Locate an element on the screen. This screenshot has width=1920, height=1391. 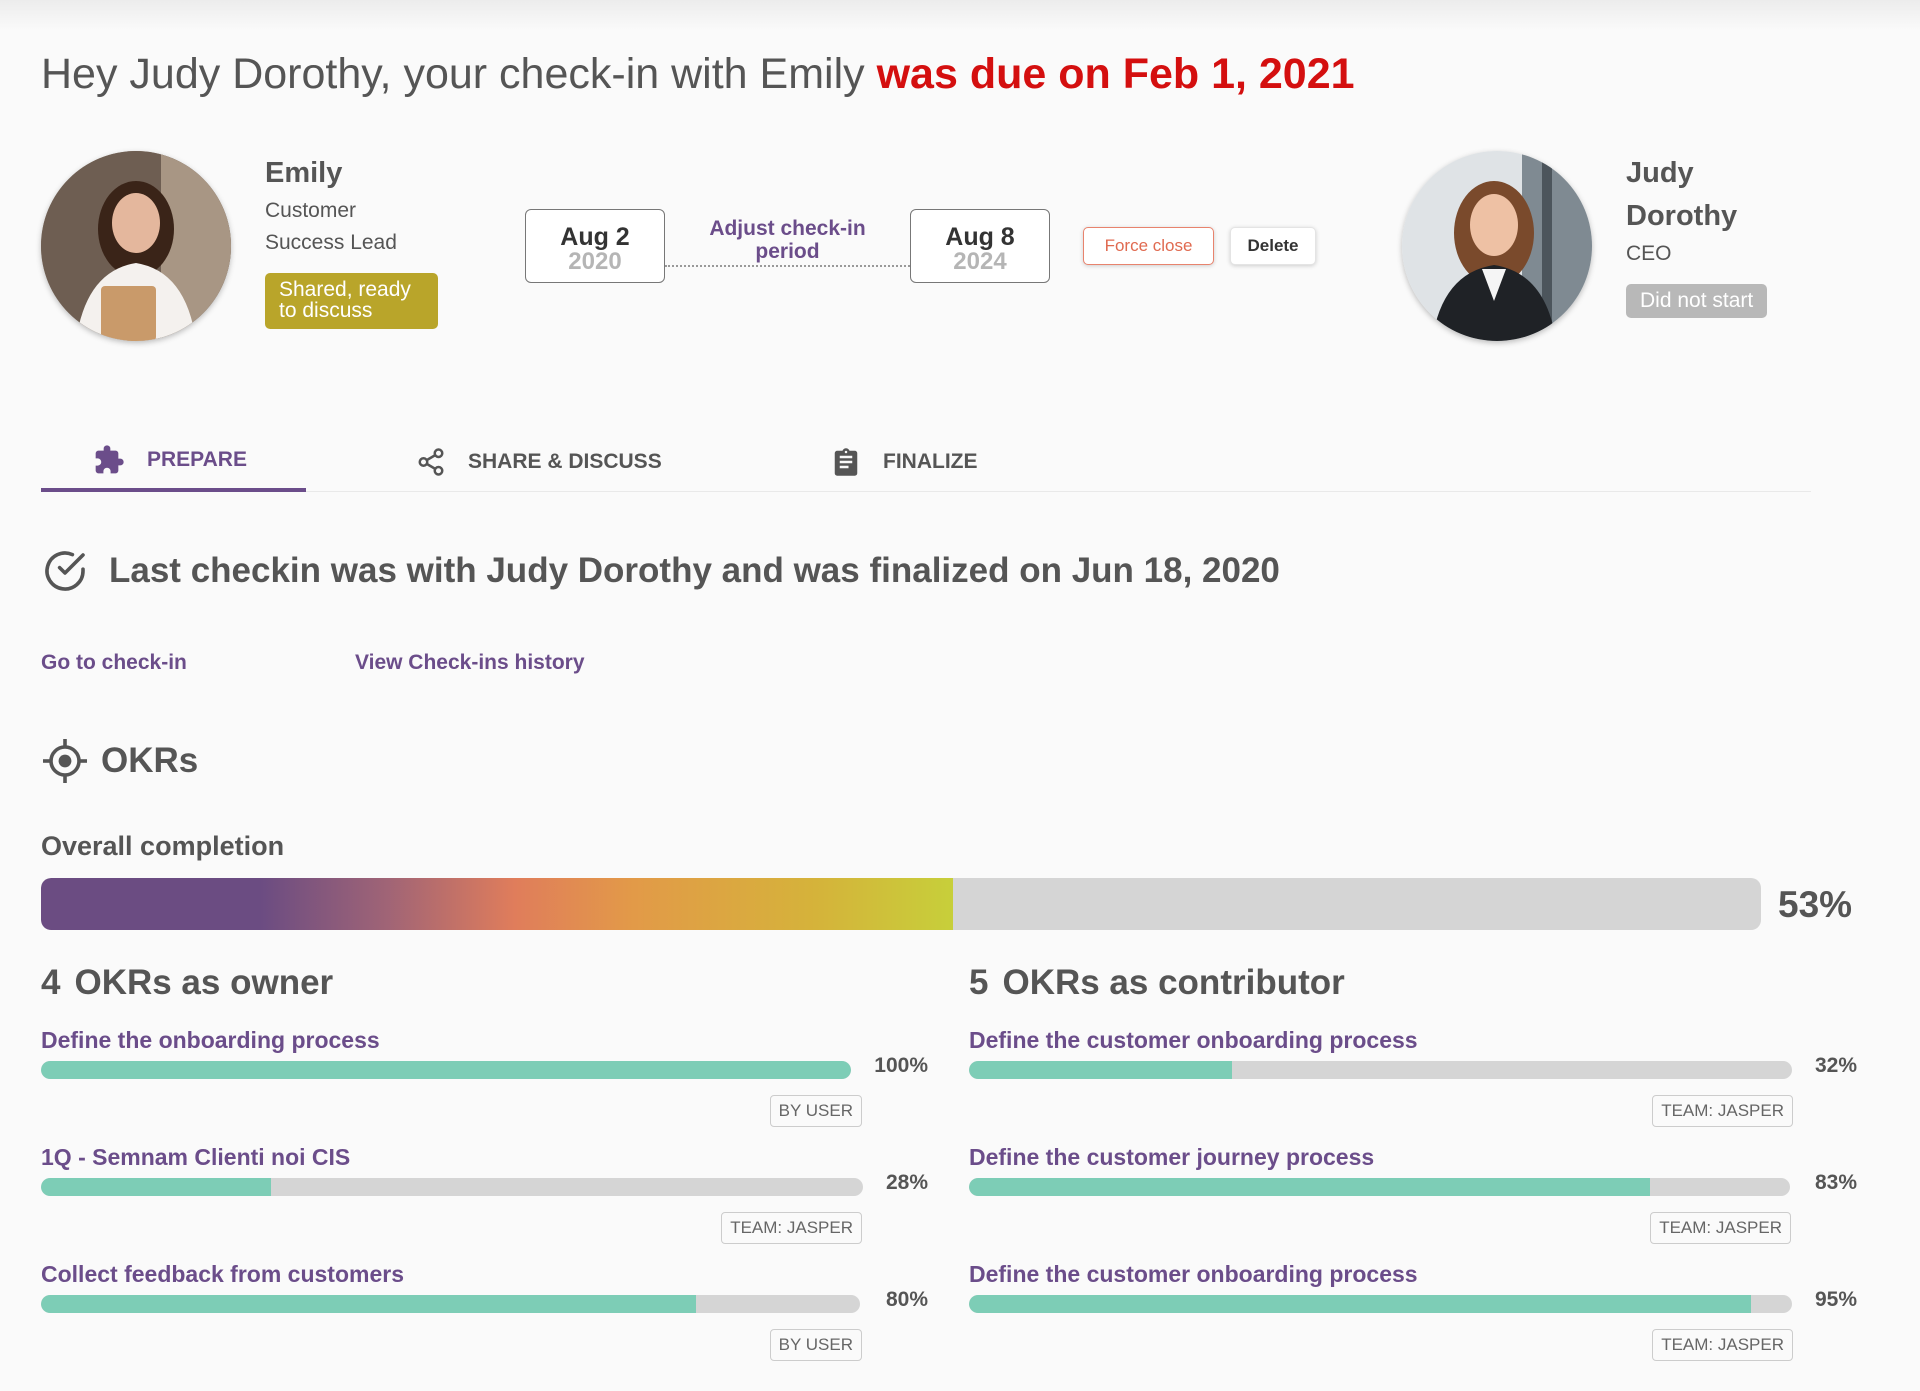
force-close-button: Force close is located at coordinates (1148, 246).